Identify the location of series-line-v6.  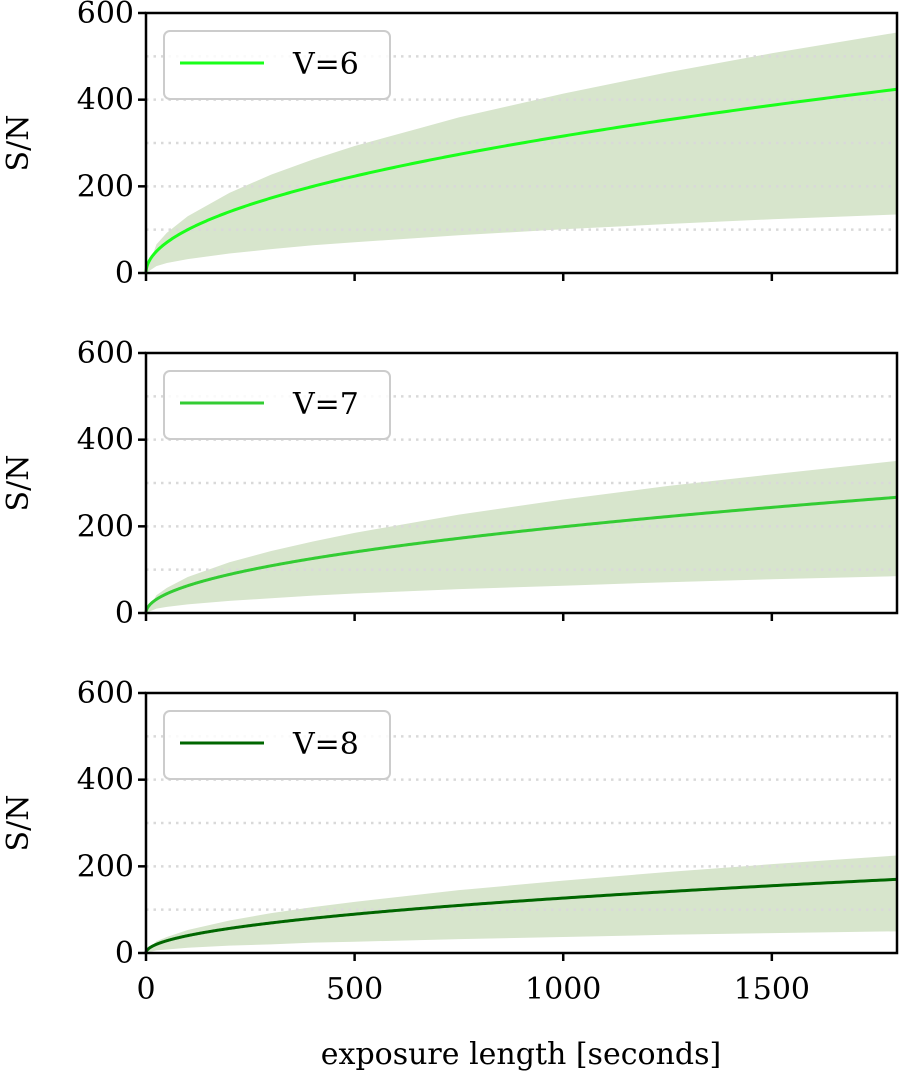
(521, 180).